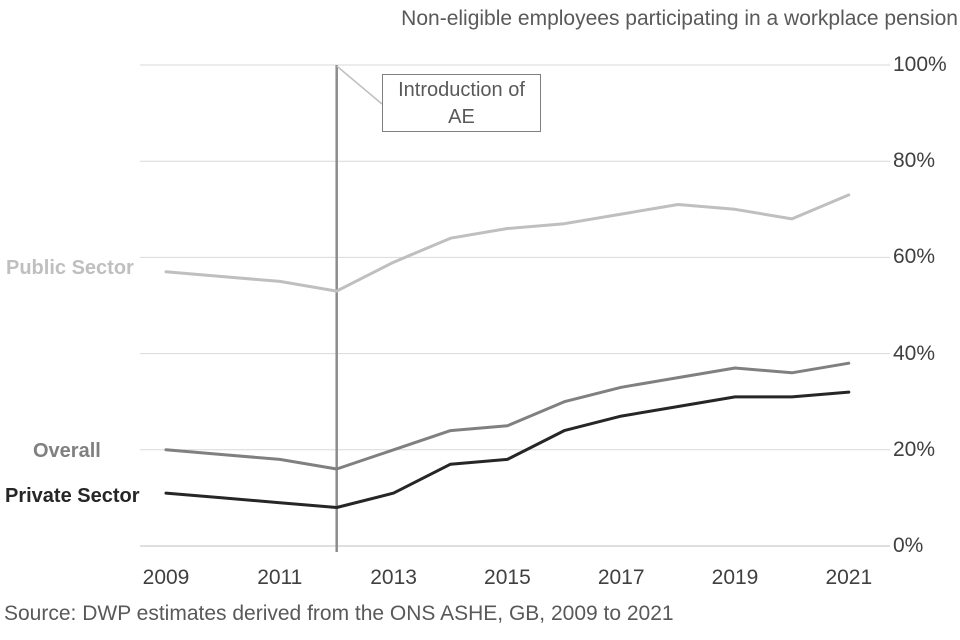  Describe the element at coordinates (849, 577) in the screenshot. I see `x-axis-tick-2021: 2021` at that location.